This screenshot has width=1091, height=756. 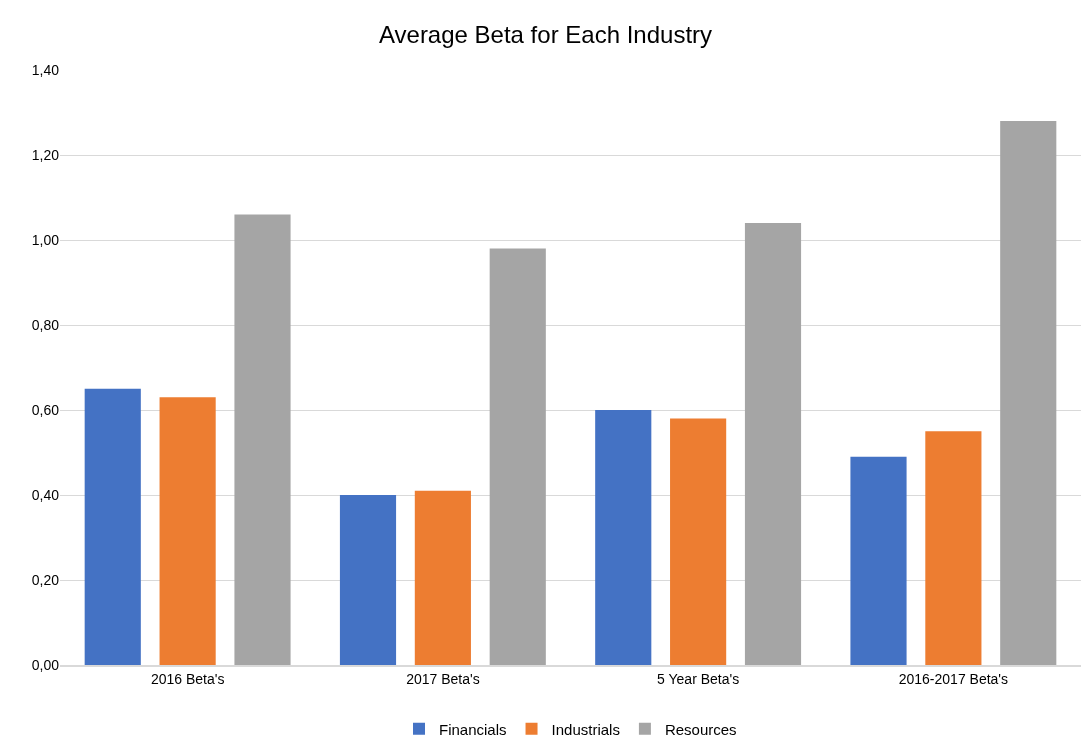 I want to click on y-tick-label: 0,00, so click(x=45, y=664).